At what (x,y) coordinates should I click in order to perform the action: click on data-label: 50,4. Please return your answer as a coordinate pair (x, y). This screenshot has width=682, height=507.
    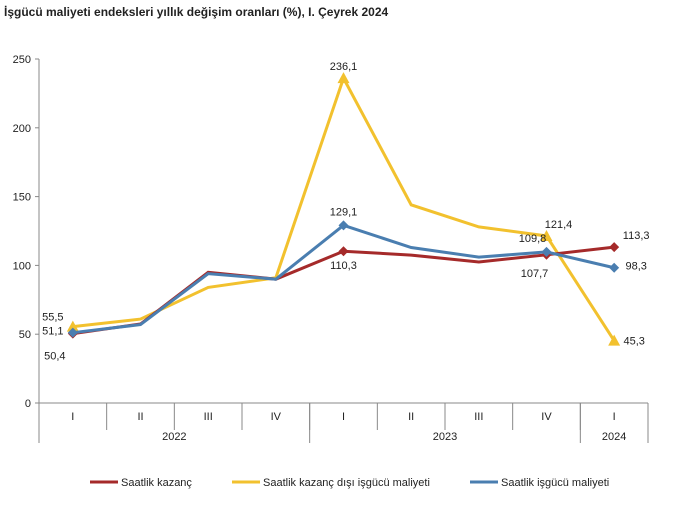
    Looking at the image, I should click on (54, 357).